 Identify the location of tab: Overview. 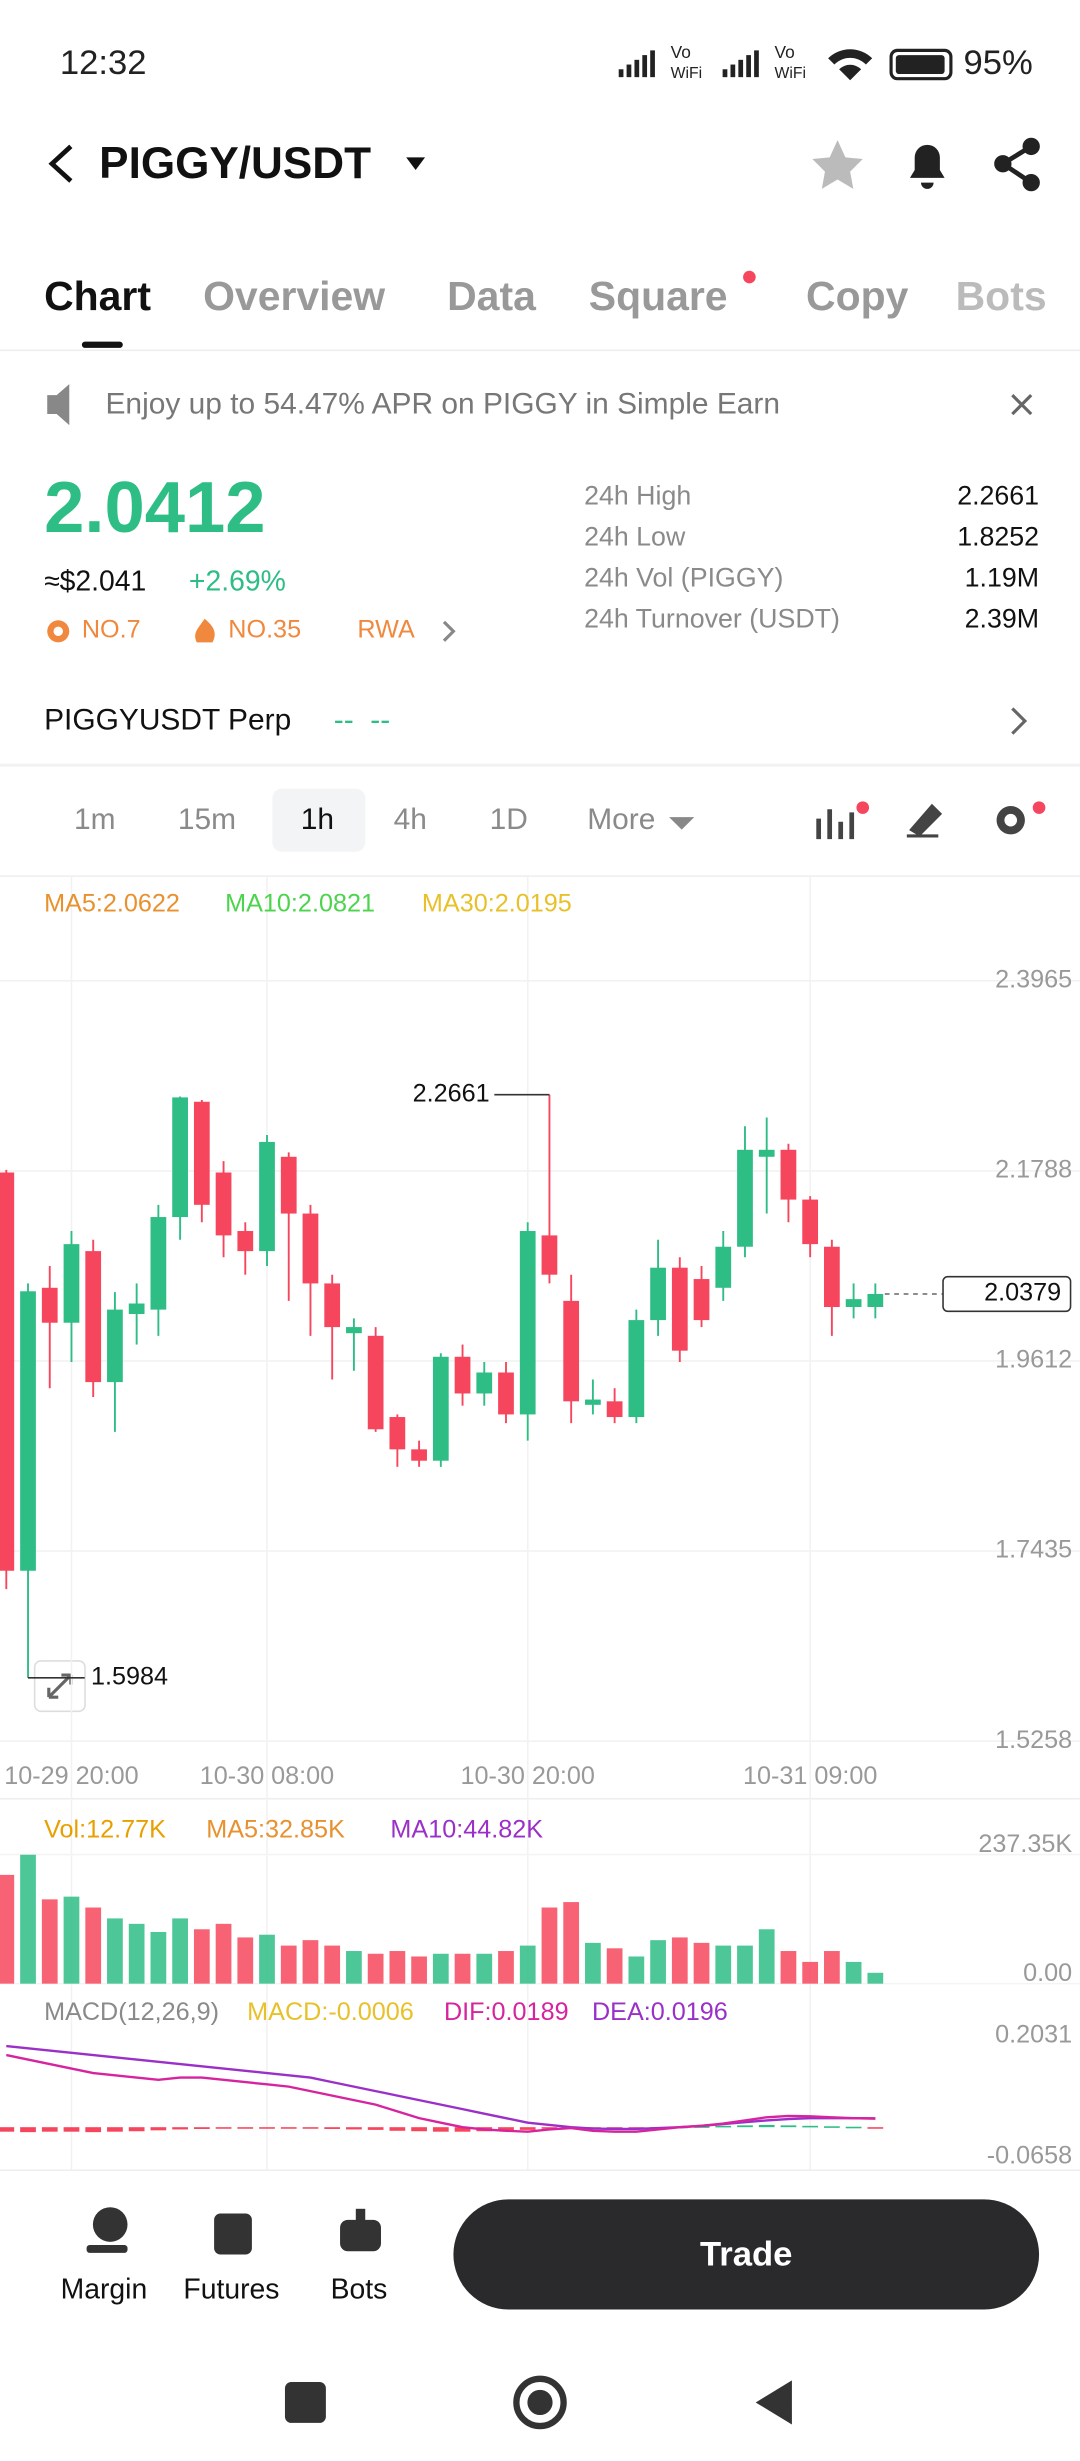
(294, 296).